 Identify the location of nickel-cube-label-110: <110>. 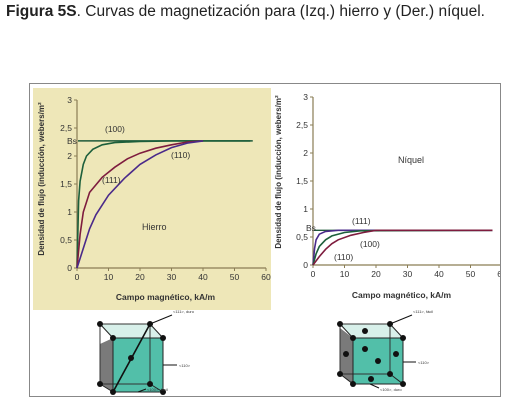
(424, 362).